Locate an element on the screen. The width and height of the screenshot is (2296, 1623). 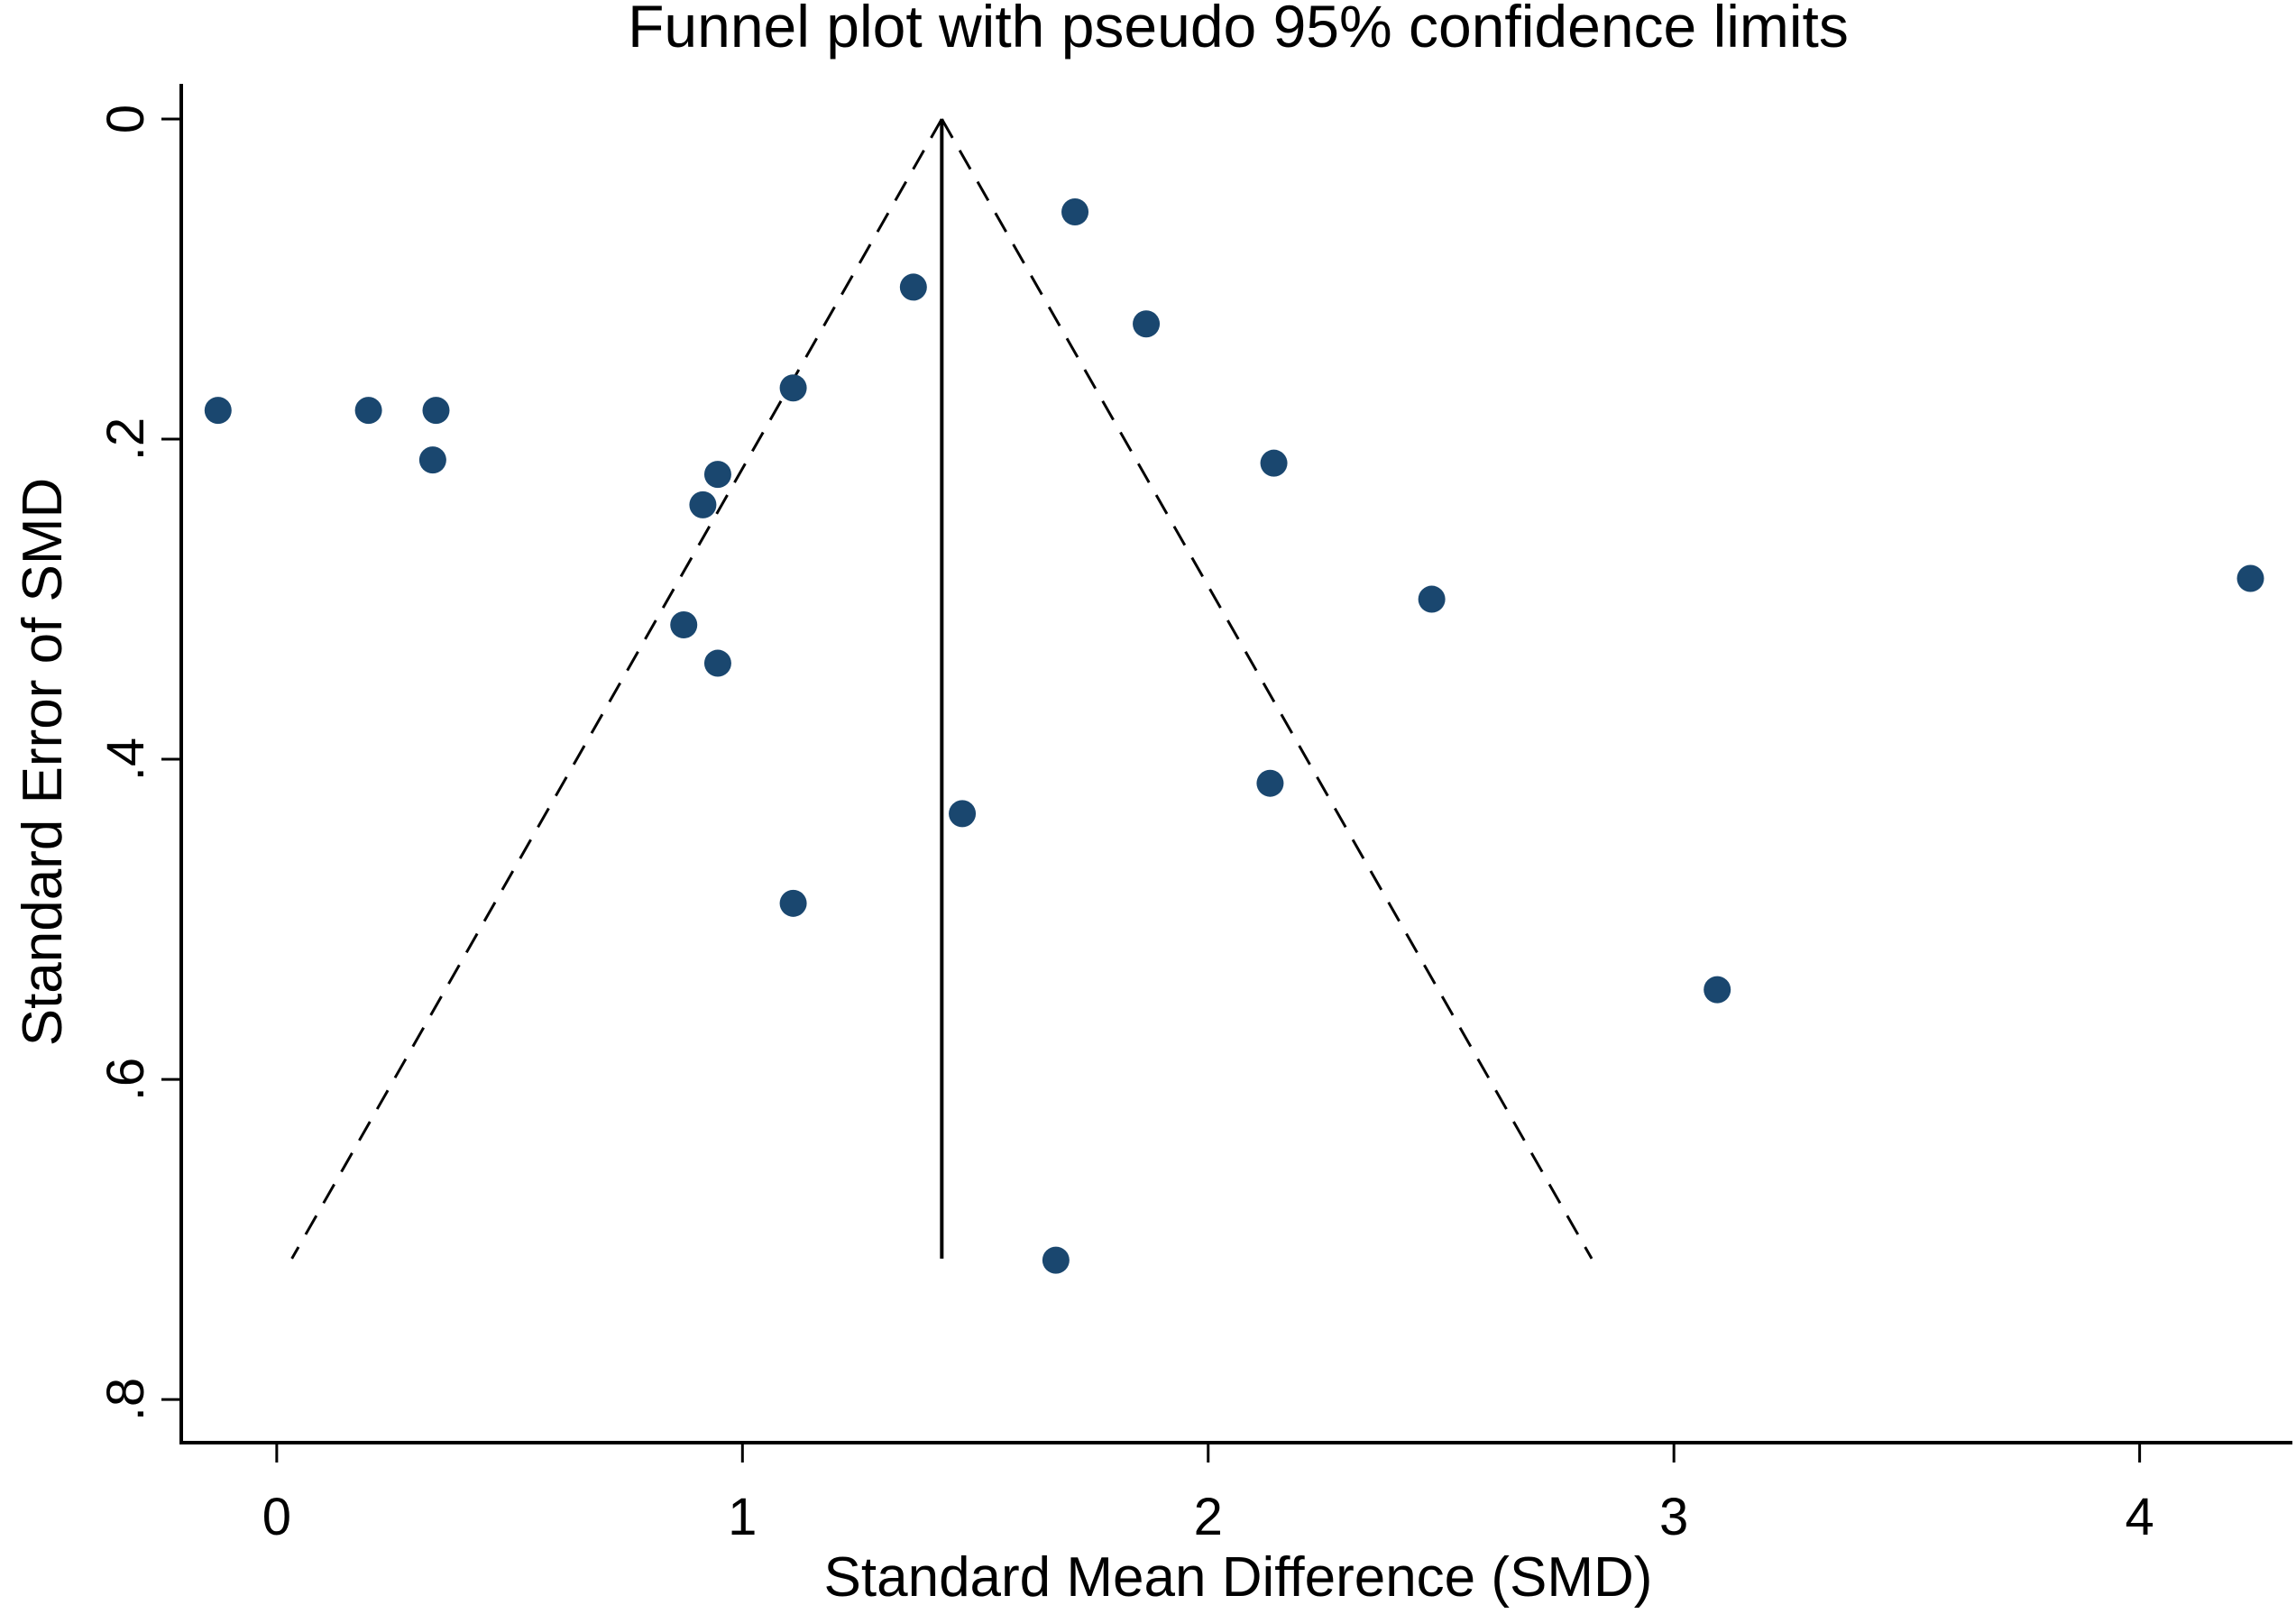
y-axis-label: Standard Error of SMD is located at coordinates (43, 762).